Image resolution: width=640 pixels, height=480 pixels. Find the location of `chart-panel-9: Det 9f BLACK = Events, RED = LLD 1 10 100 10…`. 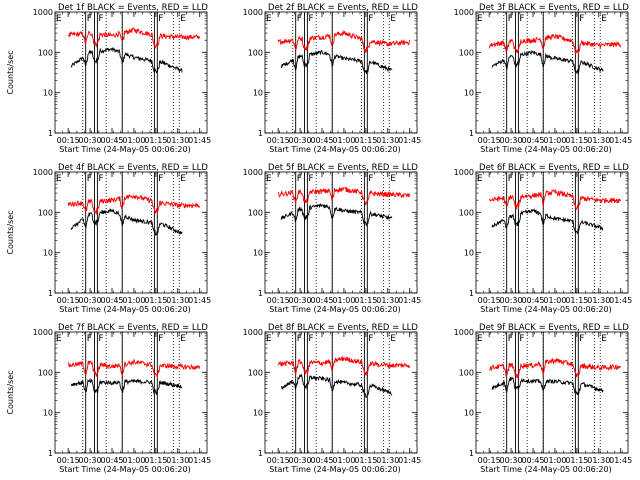

chart-panel-9: Det 9f BLACK = Events, RED = LLD 1 10 100 10… is located at coordinates (543, 398).